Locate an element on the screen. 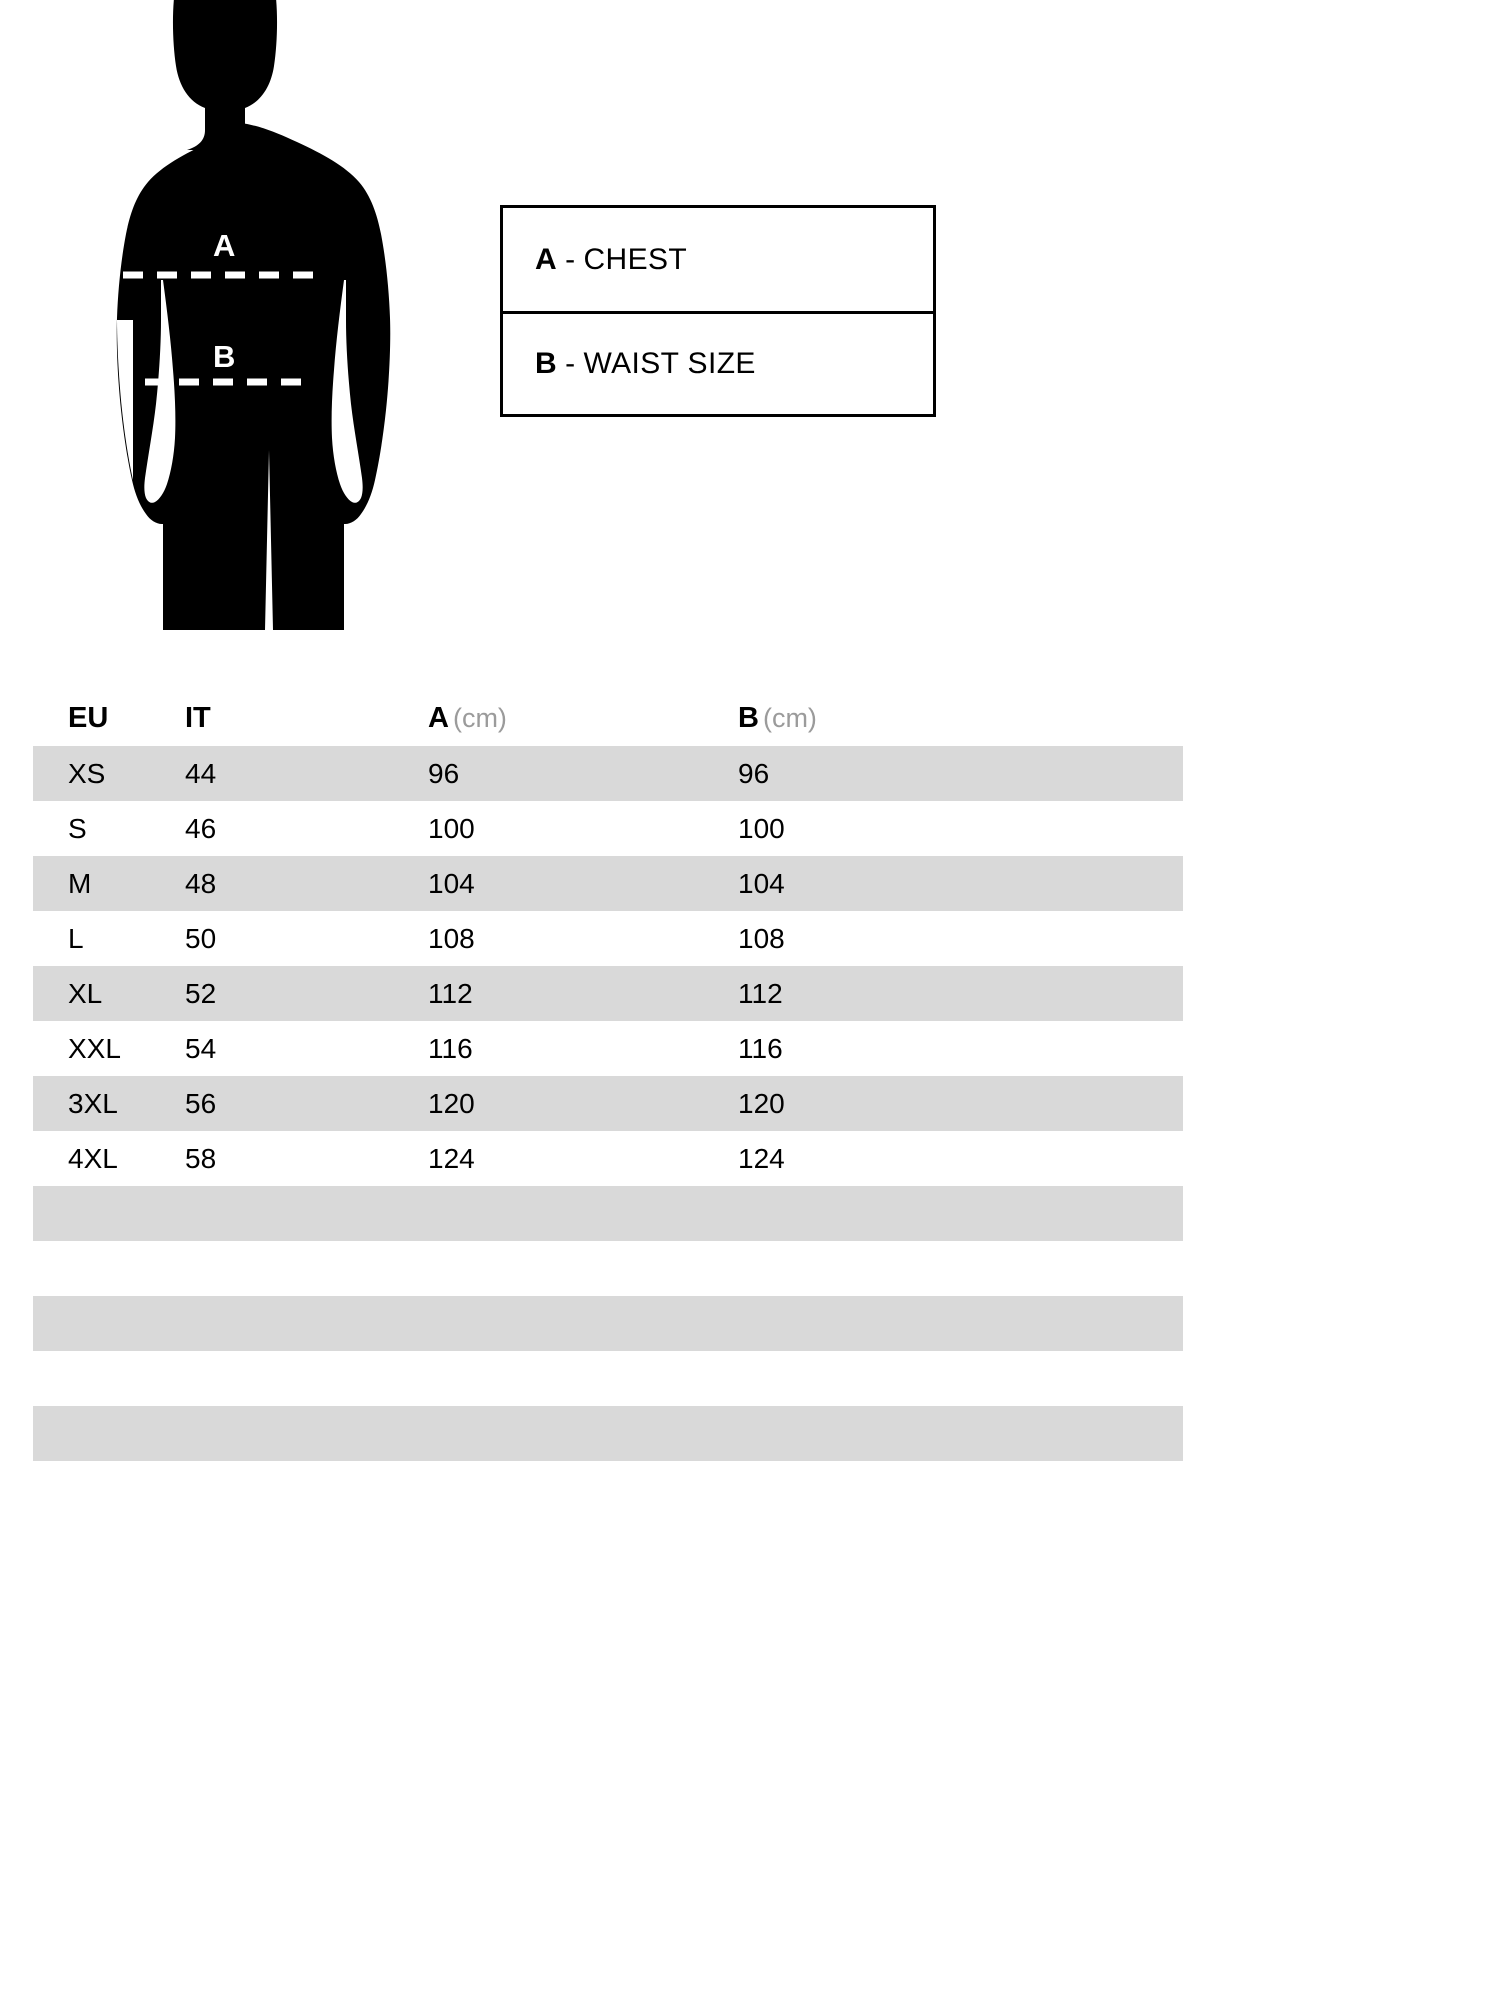  cell-a: 116 is located at coordinates (450, 1048).